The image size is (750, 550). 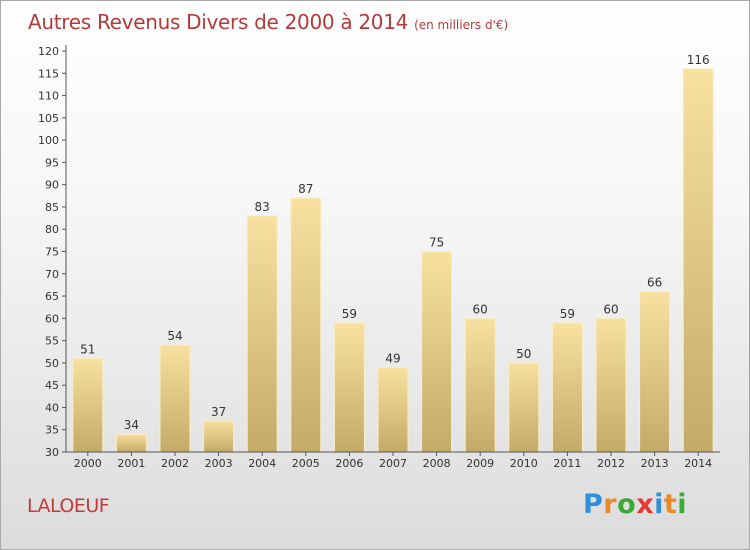 I want to click on y-tick-label: 100, so click(x=48, y=140).